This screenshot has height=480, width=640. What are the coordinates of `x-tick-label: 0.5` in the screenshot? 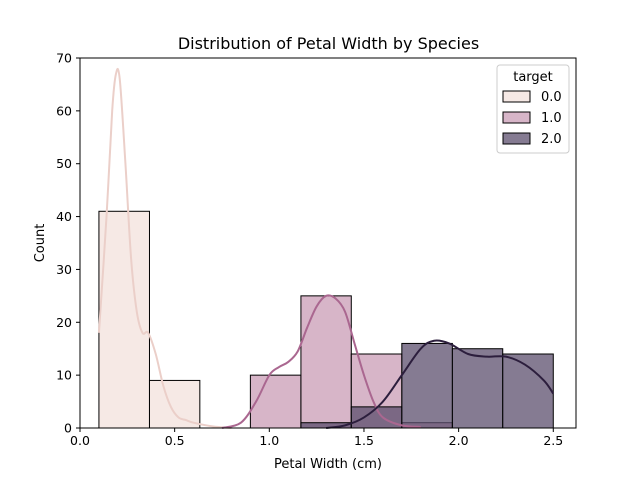 It's located at (175, 440).